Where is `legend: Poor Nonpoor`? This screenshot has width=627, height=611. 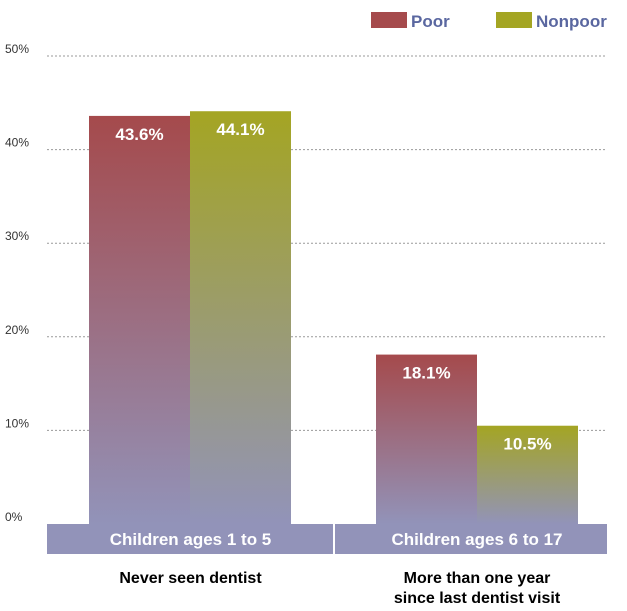
legend: Poor Nonpoor is located at coordinates (489, 21).